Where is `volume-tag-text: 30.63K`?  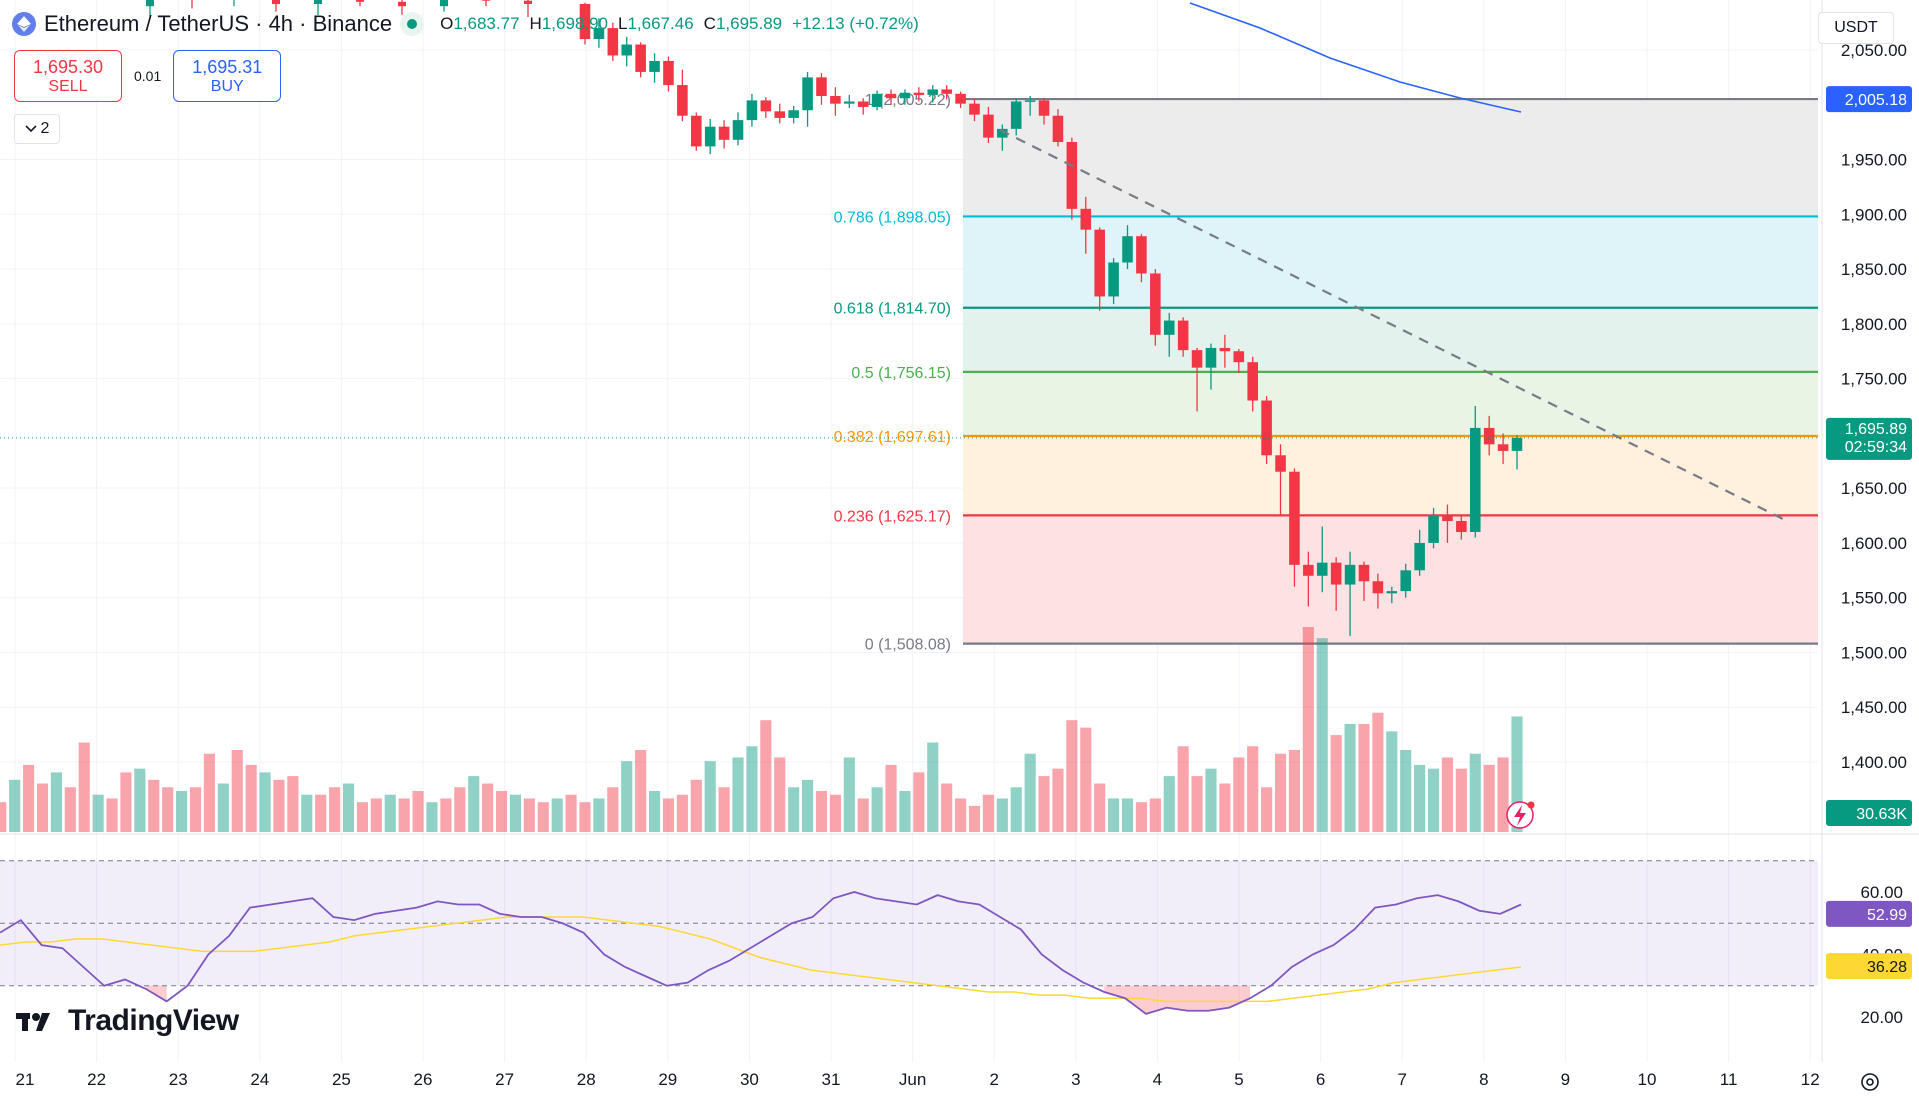 volume-tag-text: 30.63K is located at coordinates (1881, 814).